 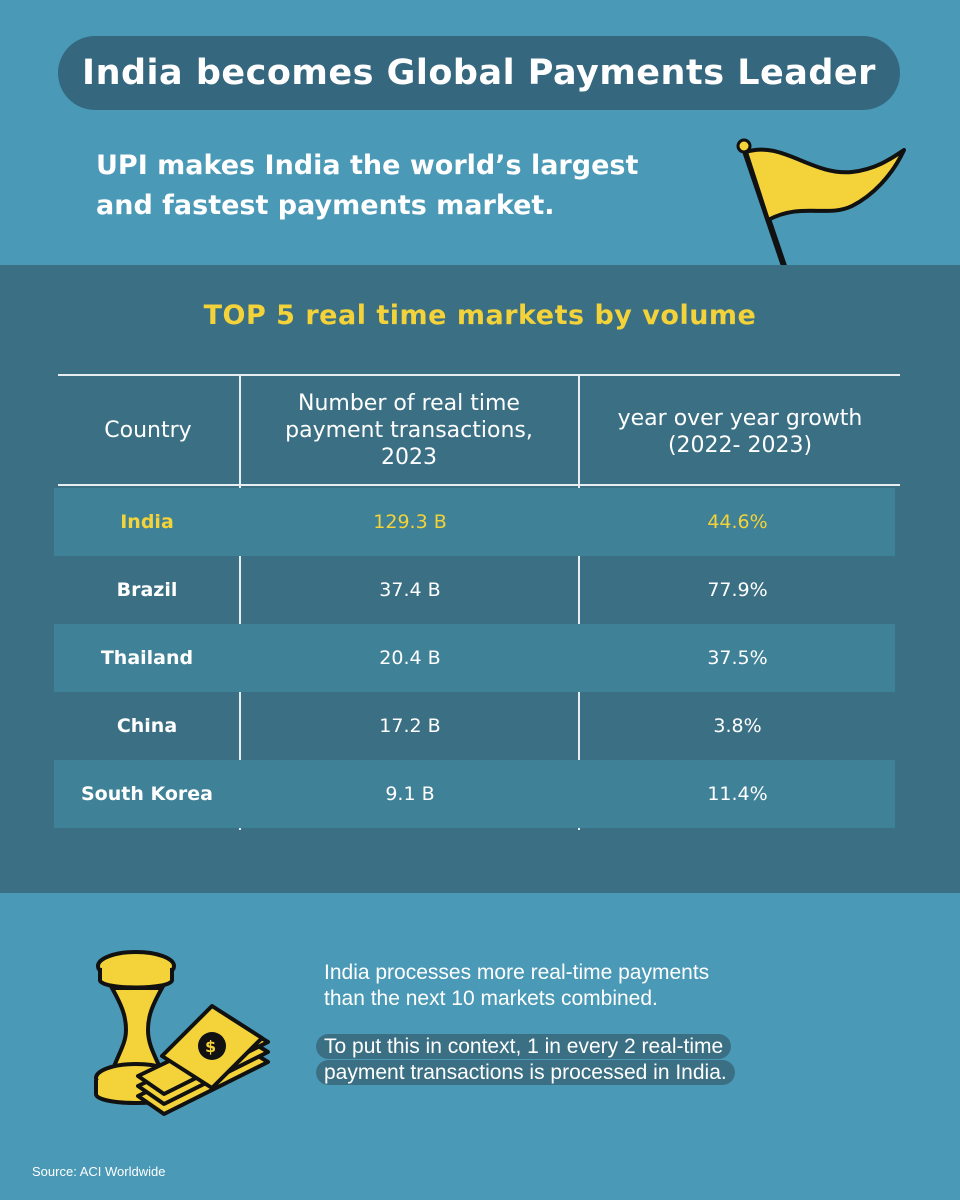 I want to click on cell-growth: 37.5%, so click(x=737, y=658).